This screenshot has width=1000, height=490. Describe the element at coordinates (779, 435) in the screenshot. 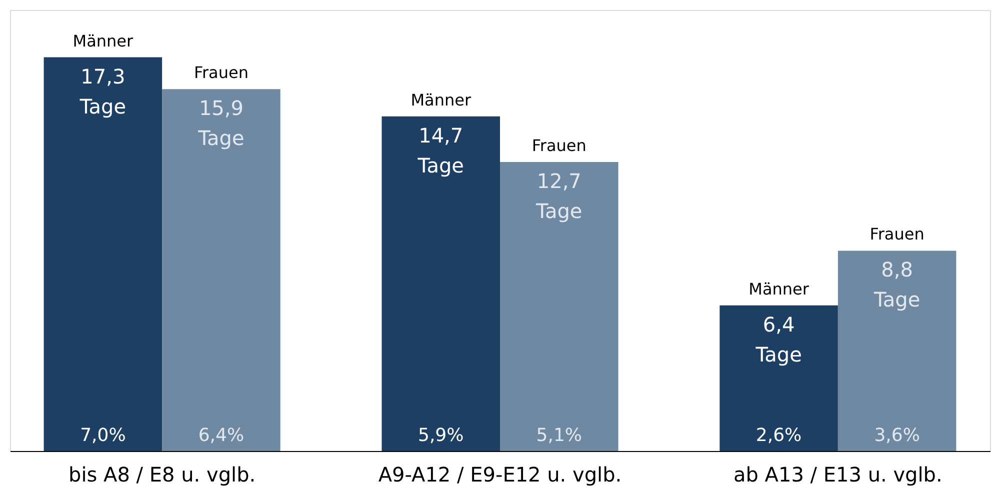

I see `annotation: 2,6%` at that location.